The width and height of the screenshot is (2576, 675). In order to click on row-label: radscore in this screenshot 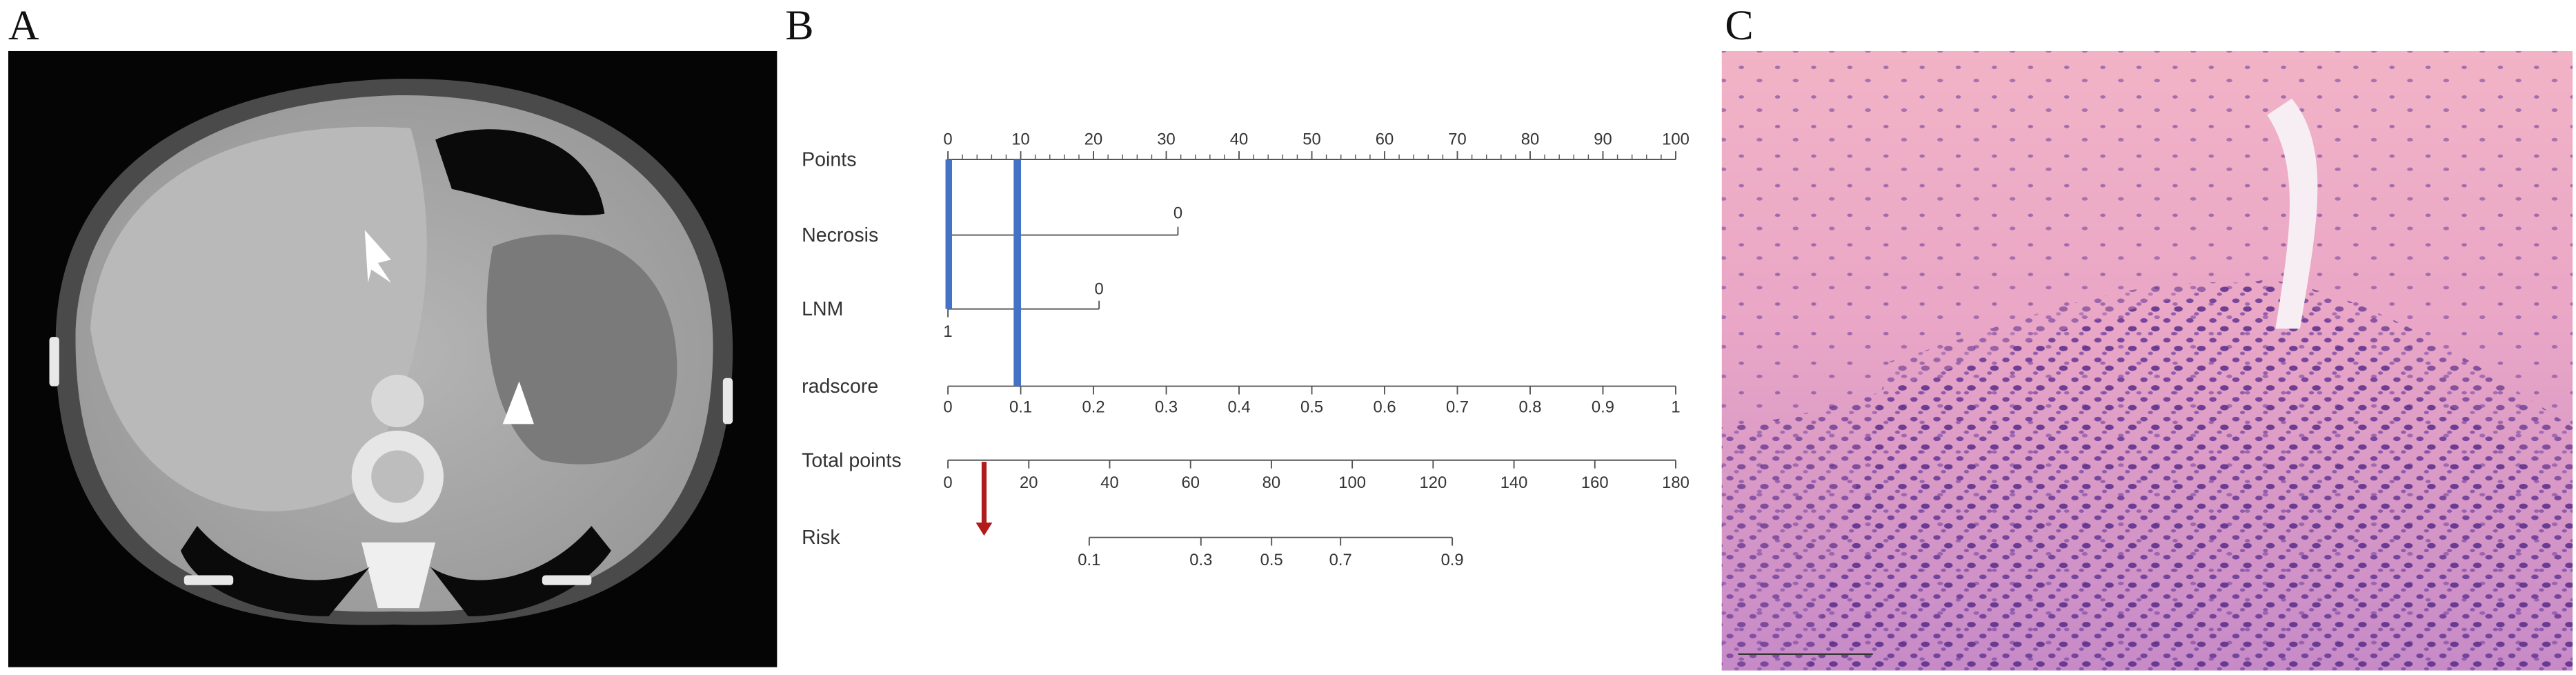, I will do `click(840, 387)`.